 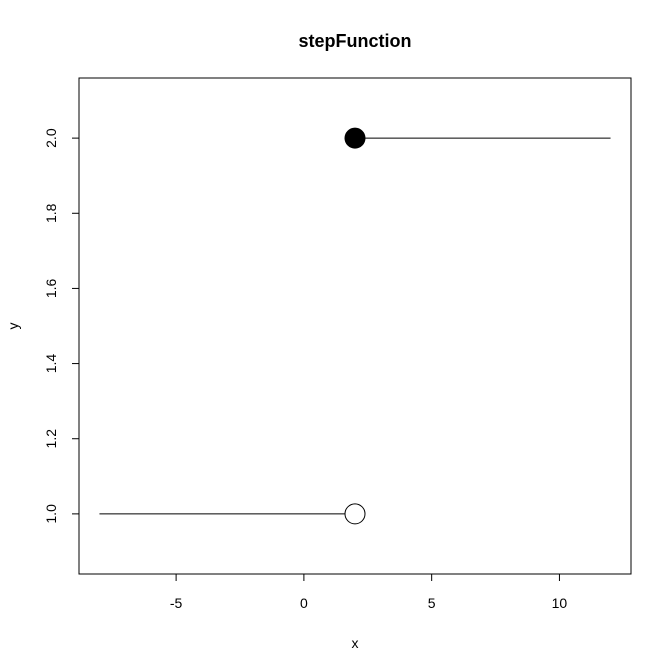 I want to click on closed-endpoint-marker, so click(x=355, y=138).